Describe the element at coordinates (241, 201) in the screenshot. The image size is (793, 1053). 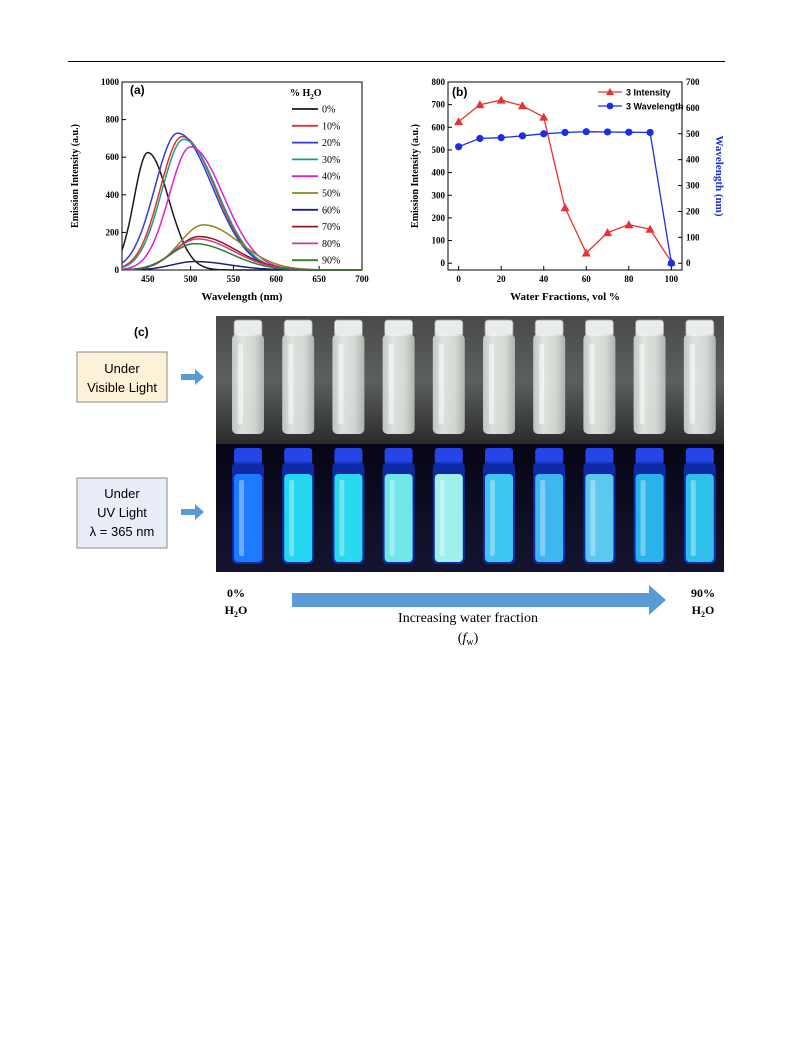
I see `chart-a-curves` at that location.